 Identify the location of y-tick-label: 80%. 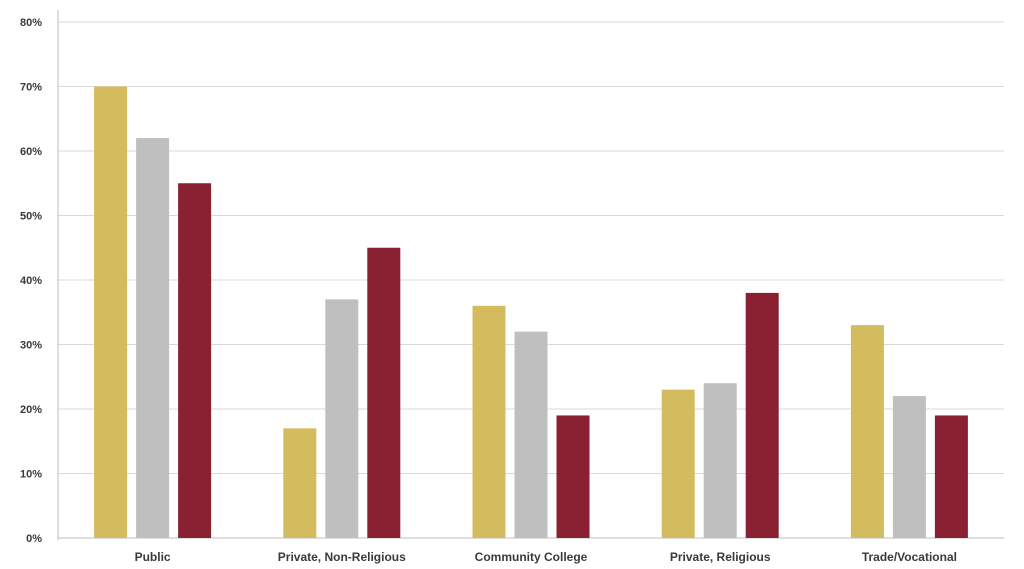
(31, 23).